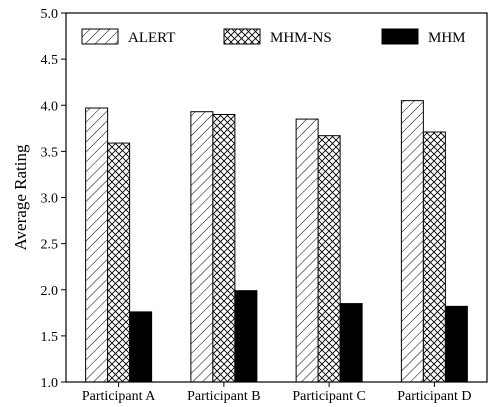 This screenshot has height=407, width=492. What do you see at coordinates (20, 197) in the screenshot?
I see `y-axis-label: Average Rating` at bounding box center [20, 197].